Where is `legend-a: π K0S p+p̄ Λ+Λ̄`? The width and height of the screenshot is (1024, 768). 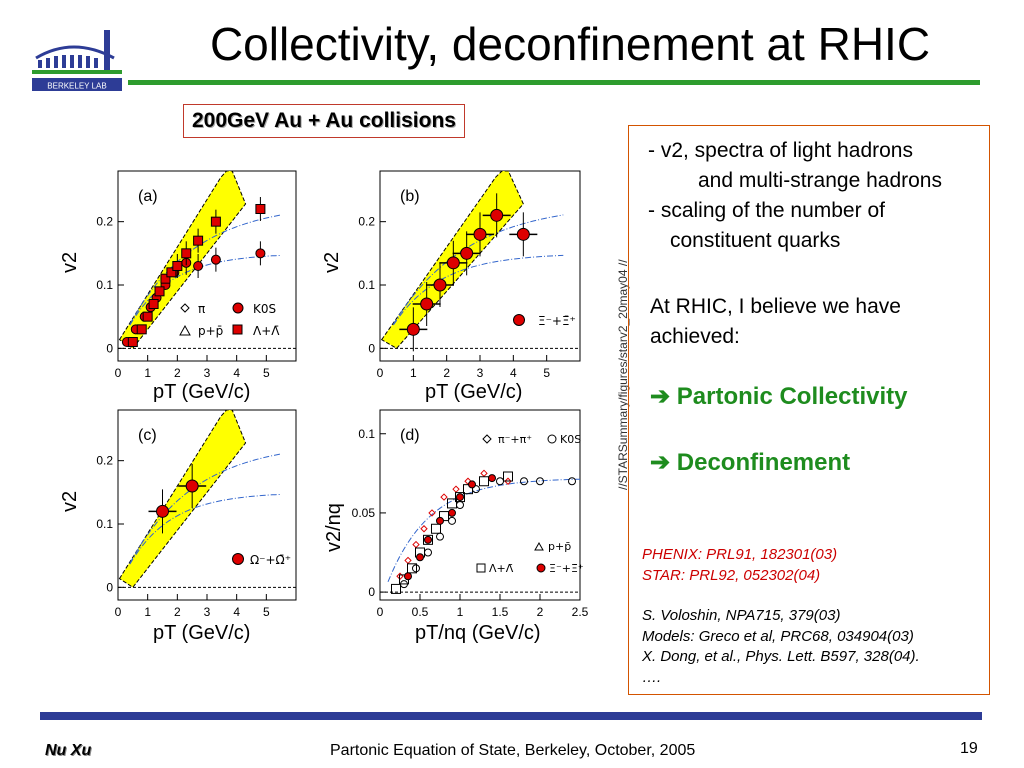 legend-a: π K0S p+p̄ Λ+Λ̄ is located at coordinates (229, 320).